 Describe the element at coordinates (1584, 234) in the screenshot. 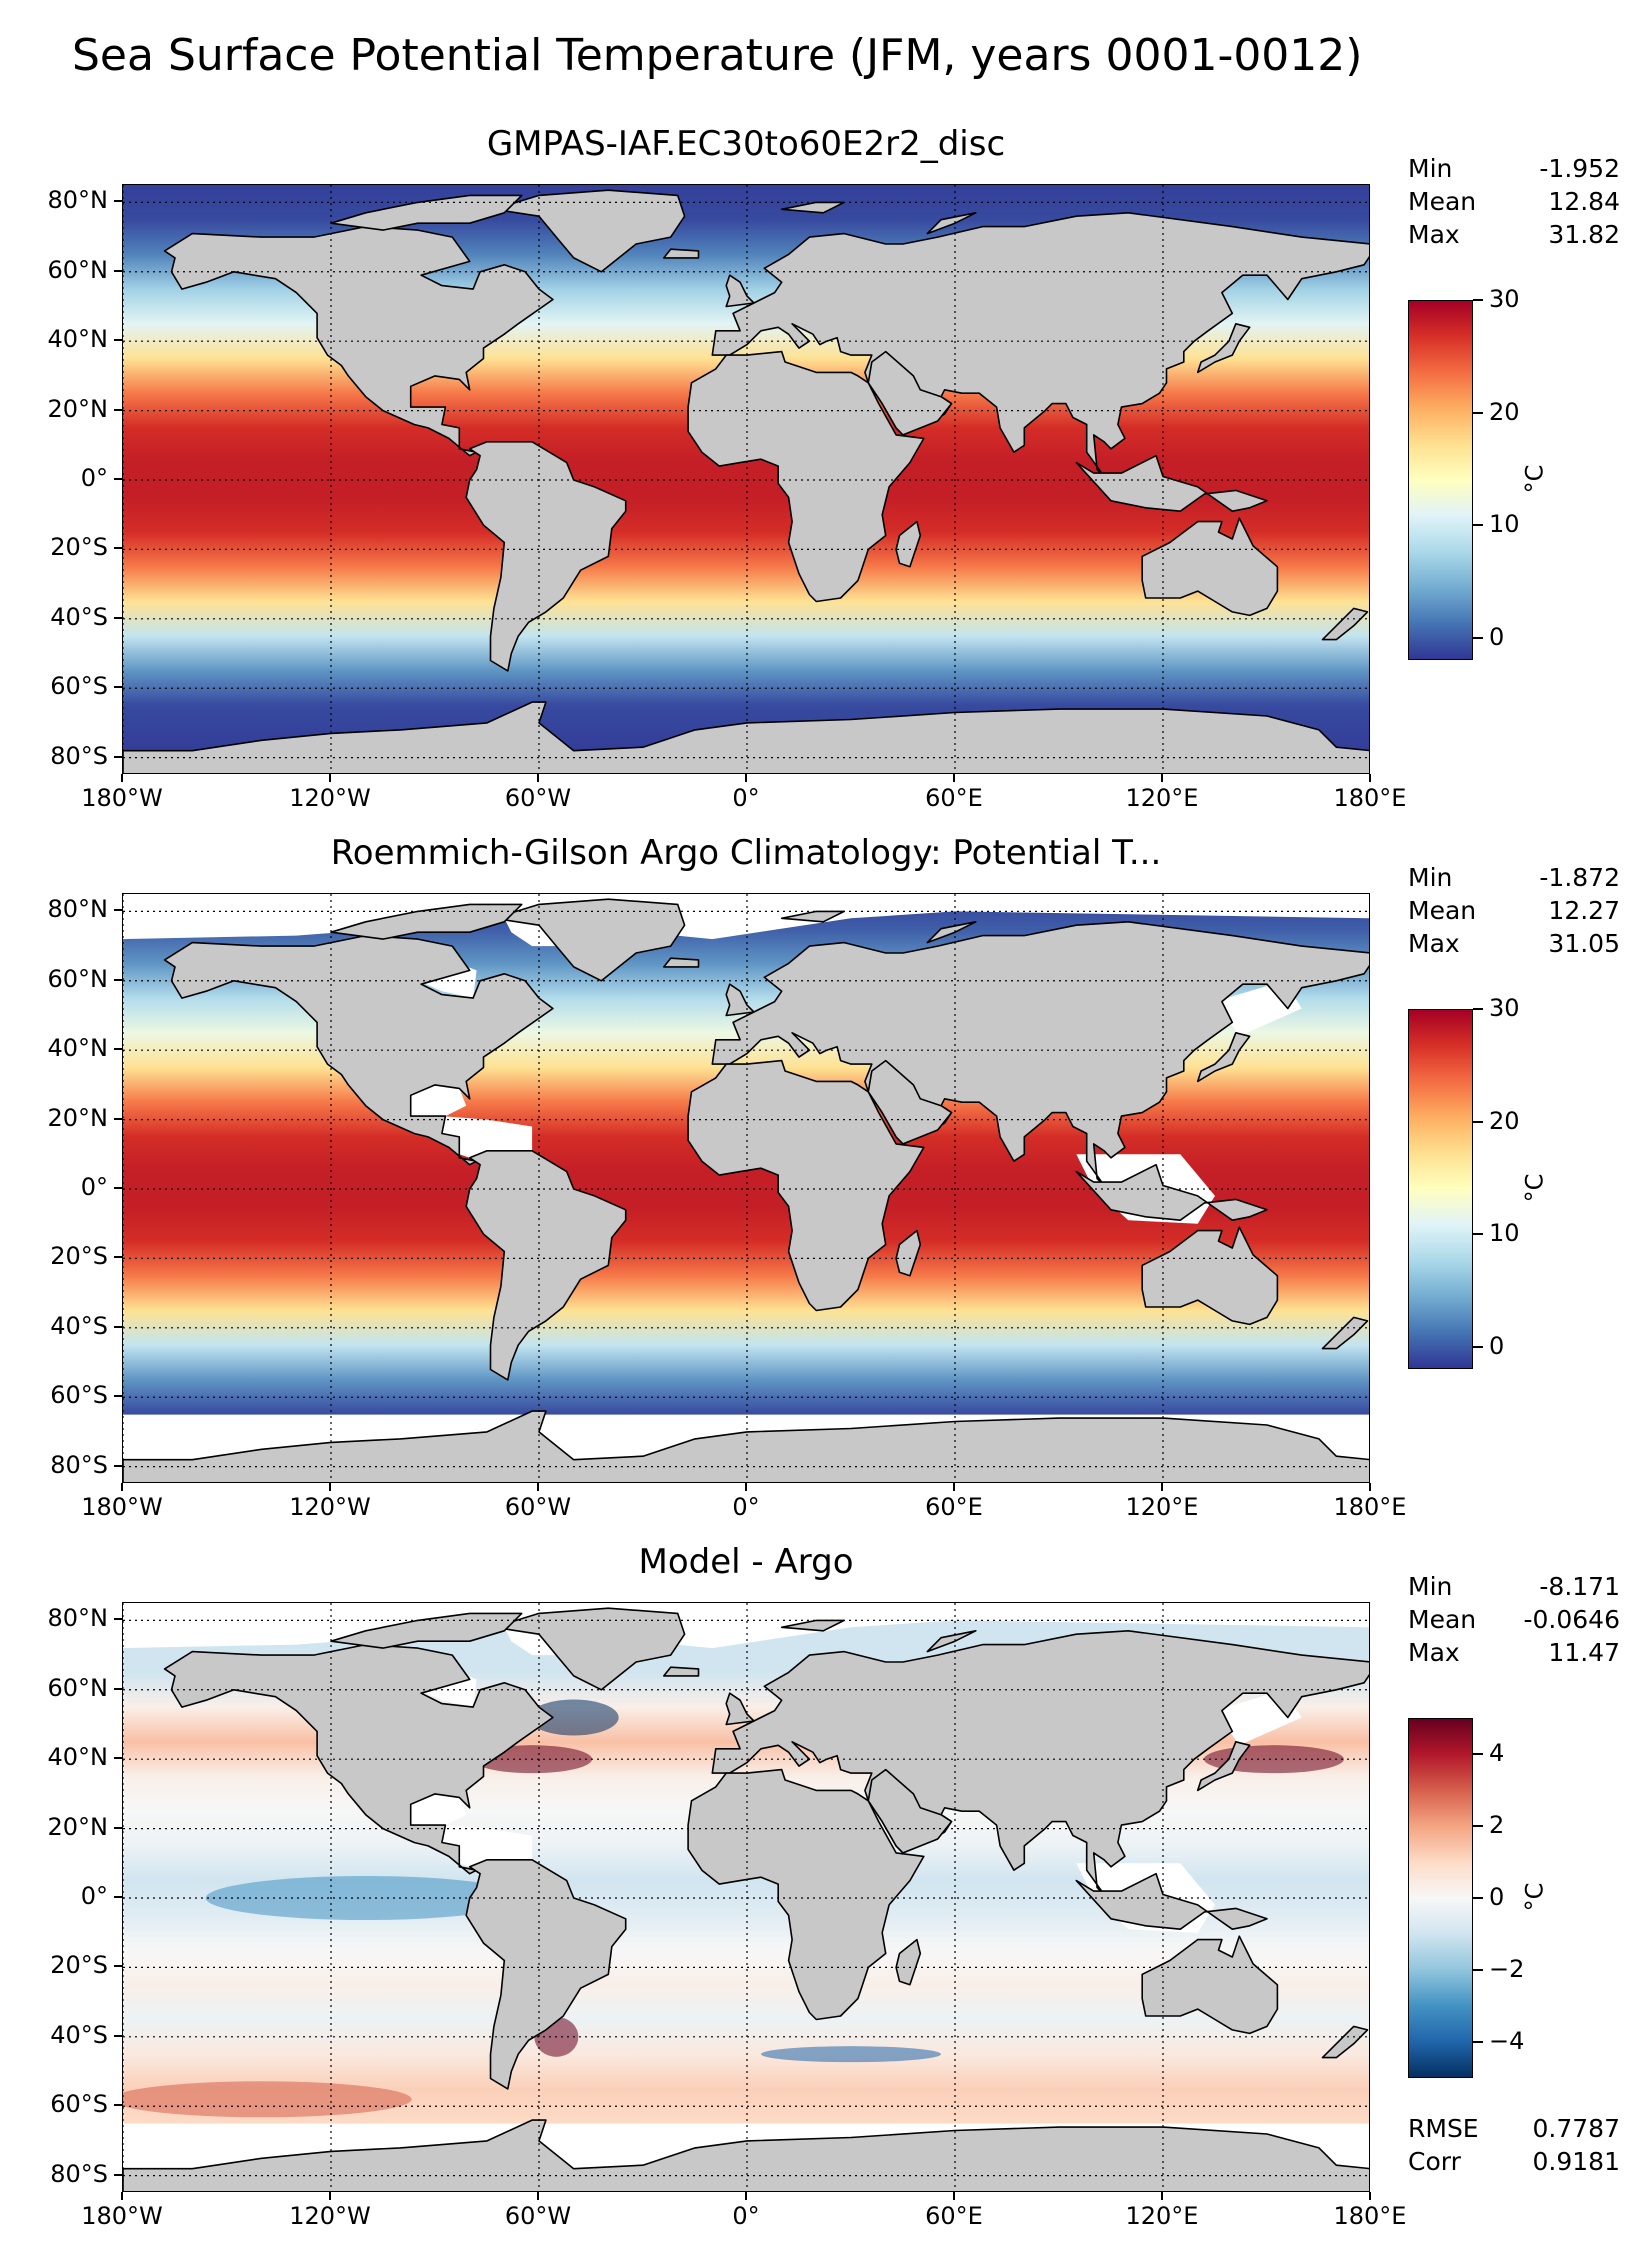

I see `stat-value: 31.82` at that location.